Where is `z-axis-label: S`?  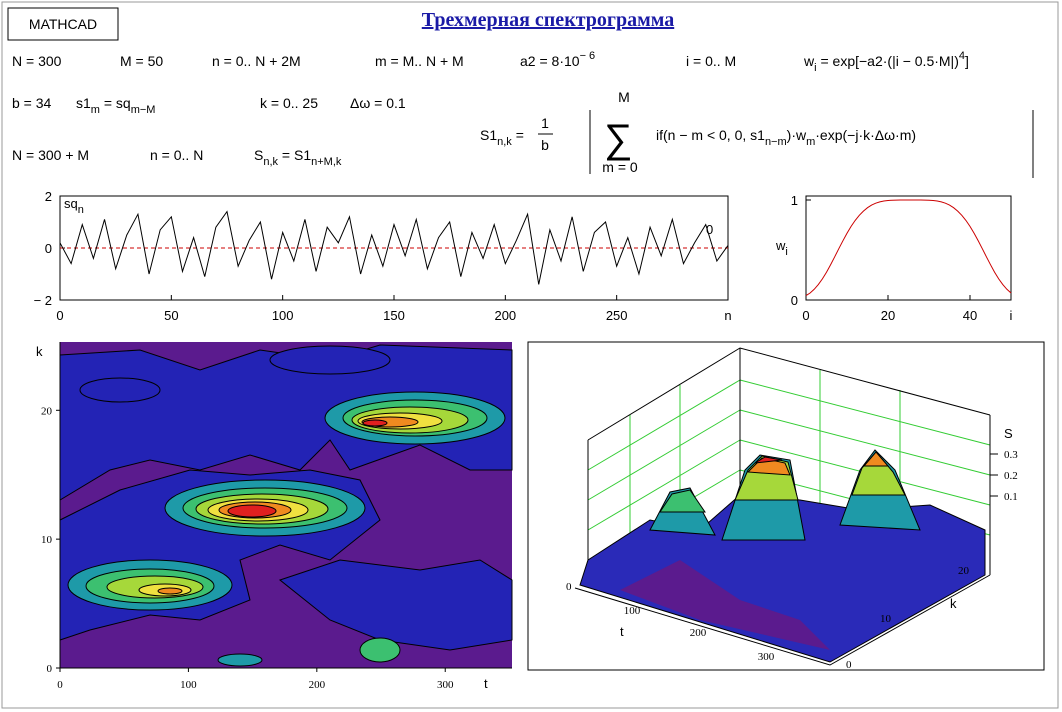 z-axis-label: S is located at coordinates (1008, 433).